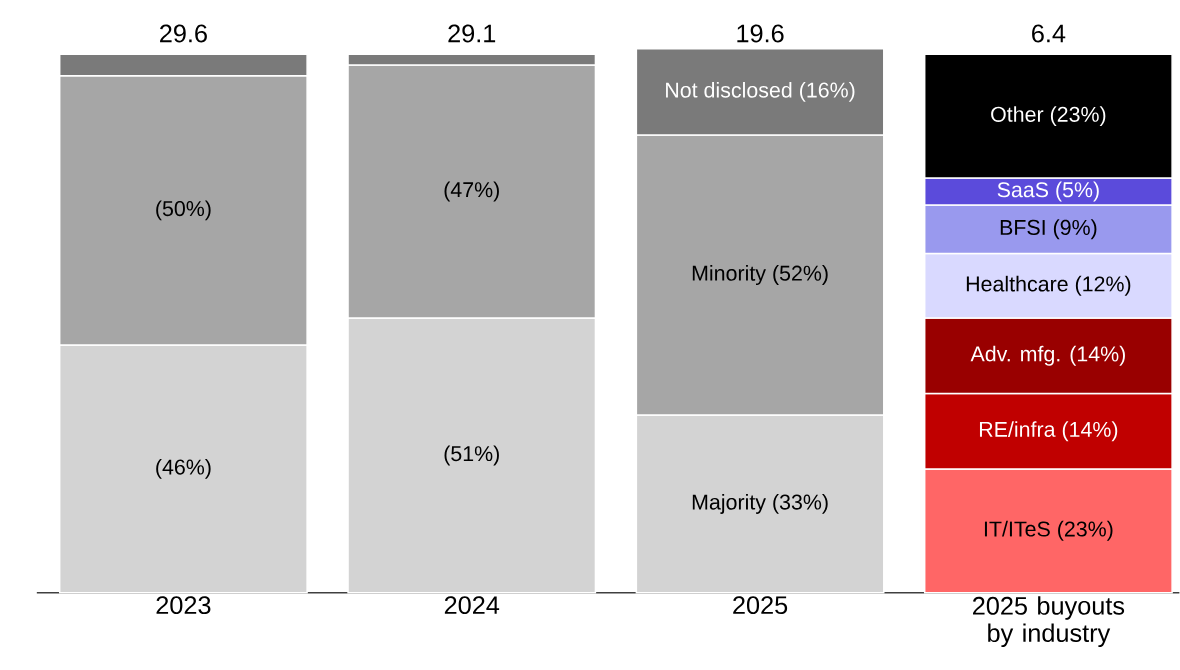 Image resolution: width=1180 pixels, height=670 pixels. I want to click on data-label: SaaS (5%), so click(1048, 191).